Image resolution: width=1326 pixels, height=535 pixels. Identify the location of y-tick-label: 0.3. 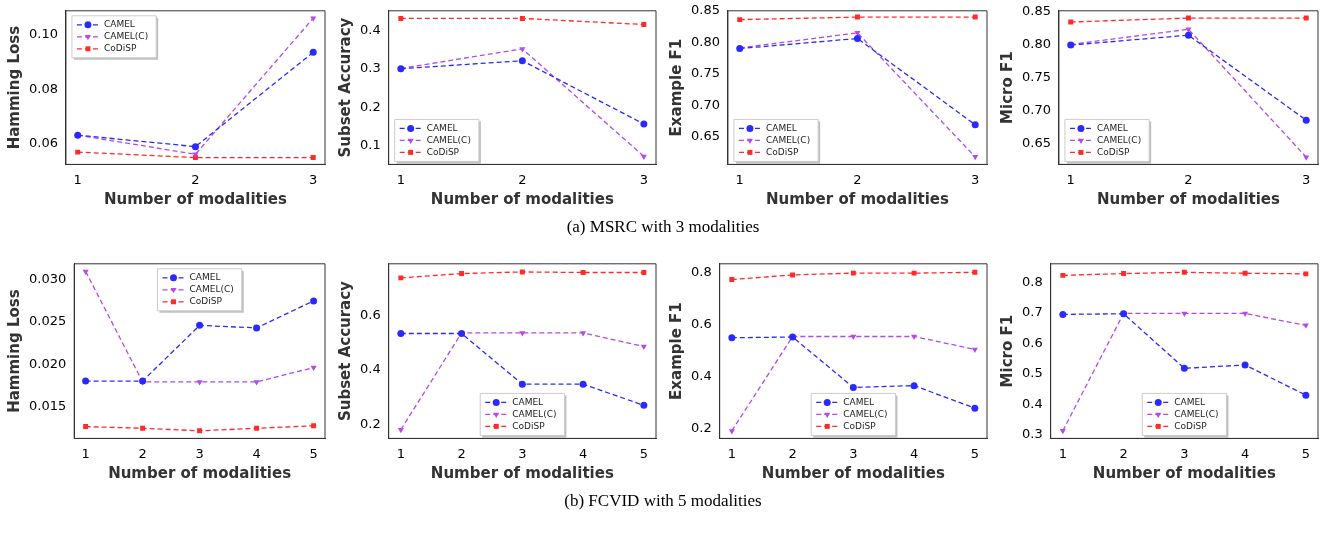
(370, 68).